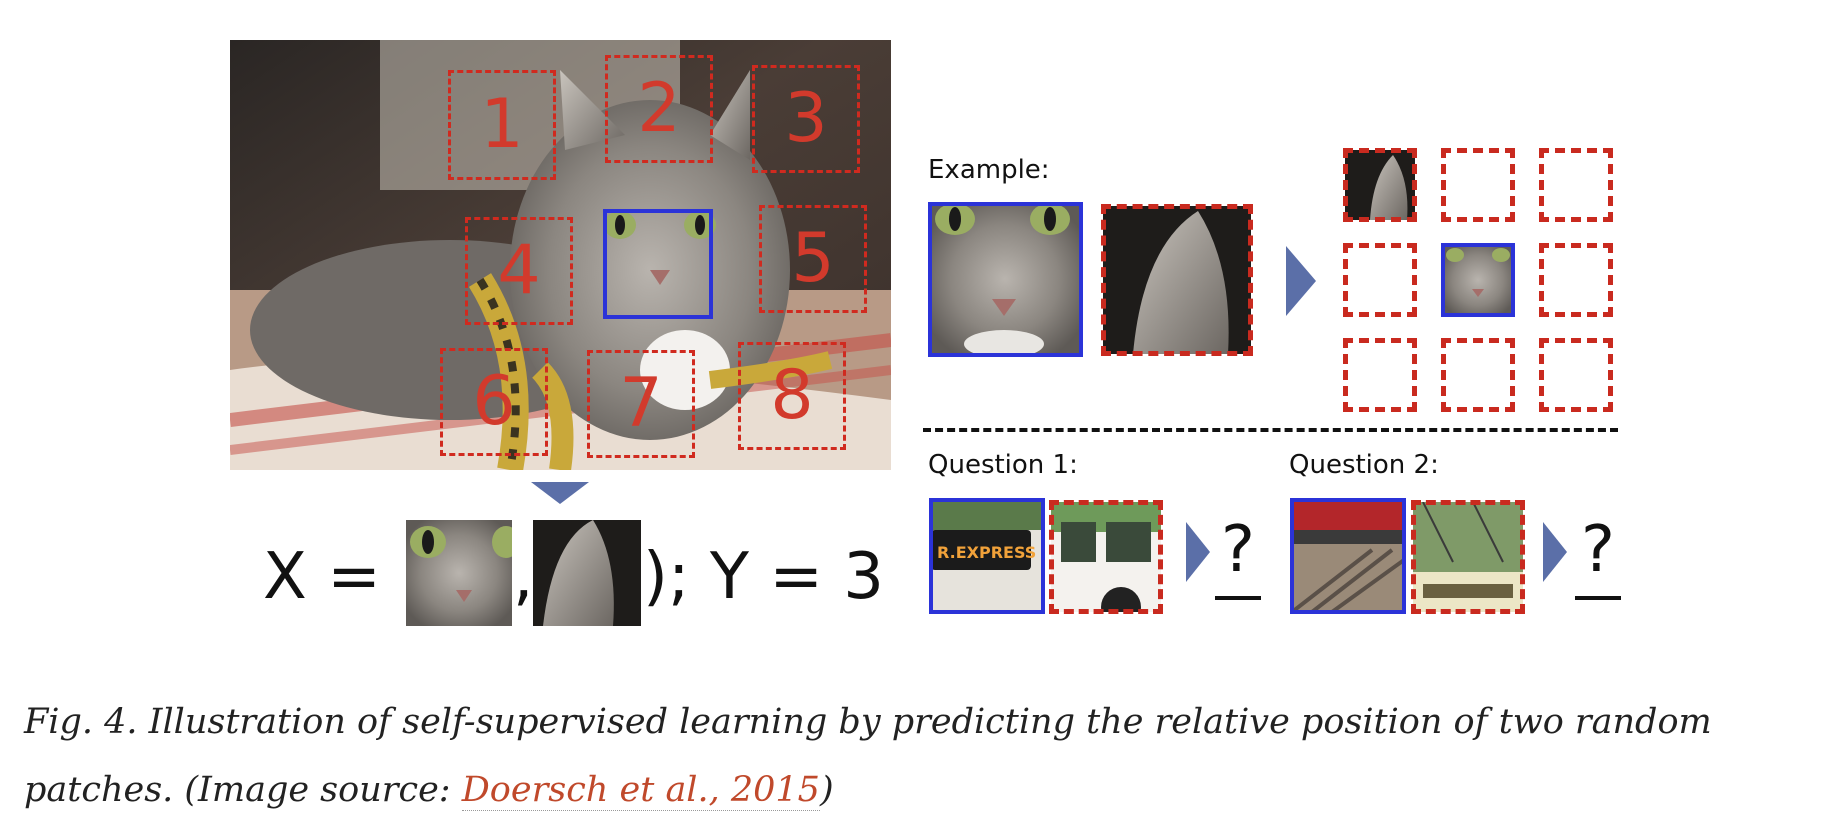 The width and height of the screenshot is (1831, 837). What do you see at coordinates (560, 493) in the screenshot?
I see `down-arrow-icon` at bounding box center [560, 493].